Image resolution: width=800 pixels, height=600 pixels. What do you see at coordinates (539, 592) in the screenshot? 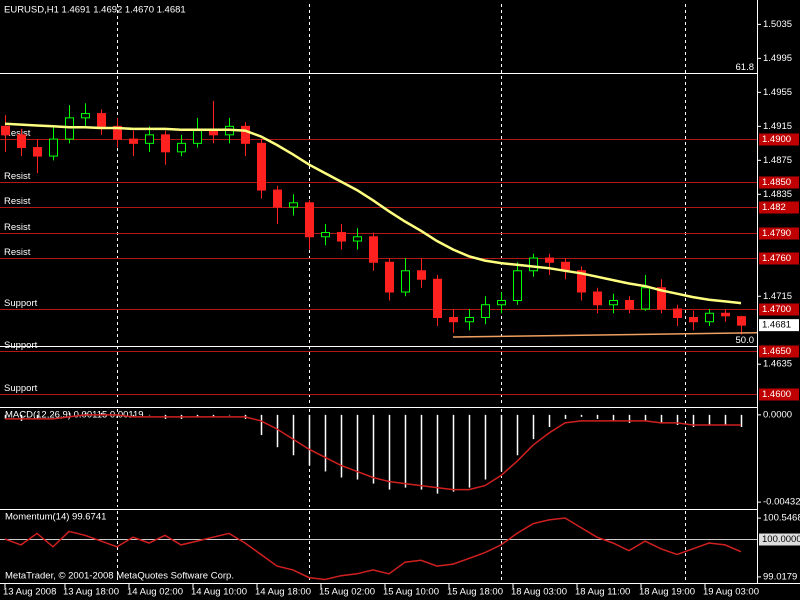
I see `x-tick-label: 18 Aug 03:00` at bounding box center [539, 592].